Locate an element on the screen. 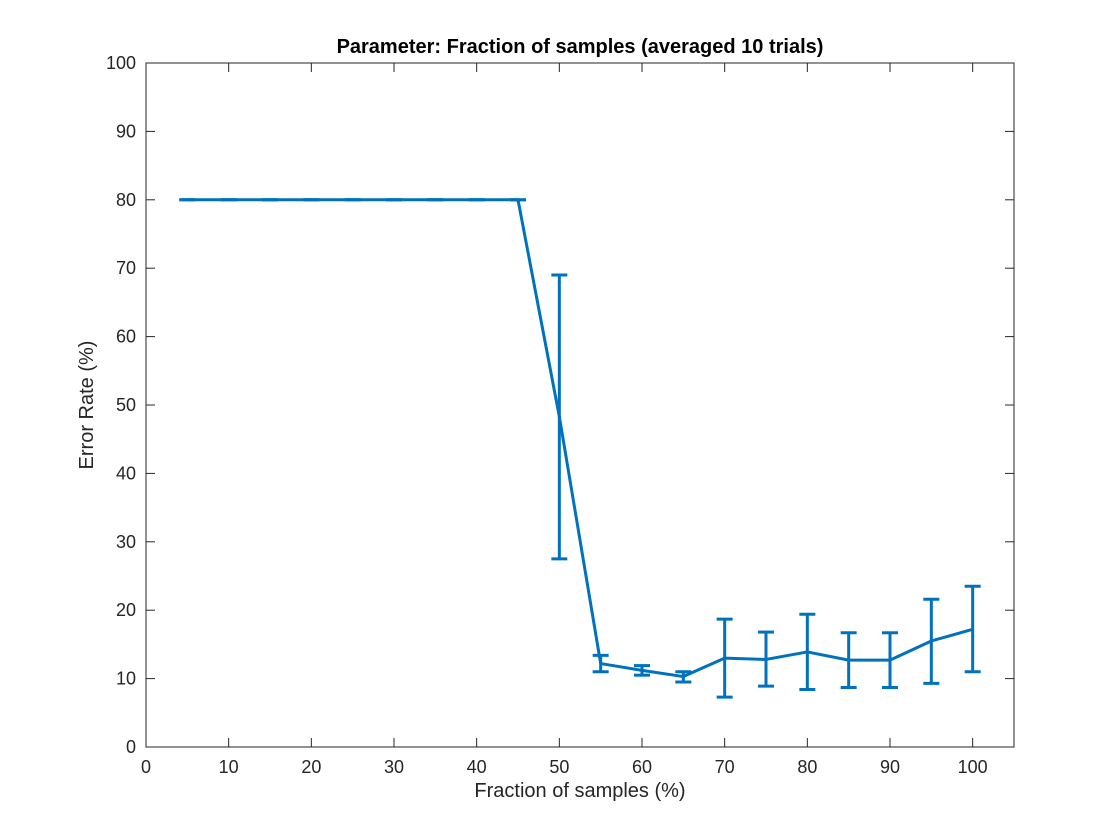 The image size is (1120, 840). y-tick-label: 50 is located at coordinates (126, 405).